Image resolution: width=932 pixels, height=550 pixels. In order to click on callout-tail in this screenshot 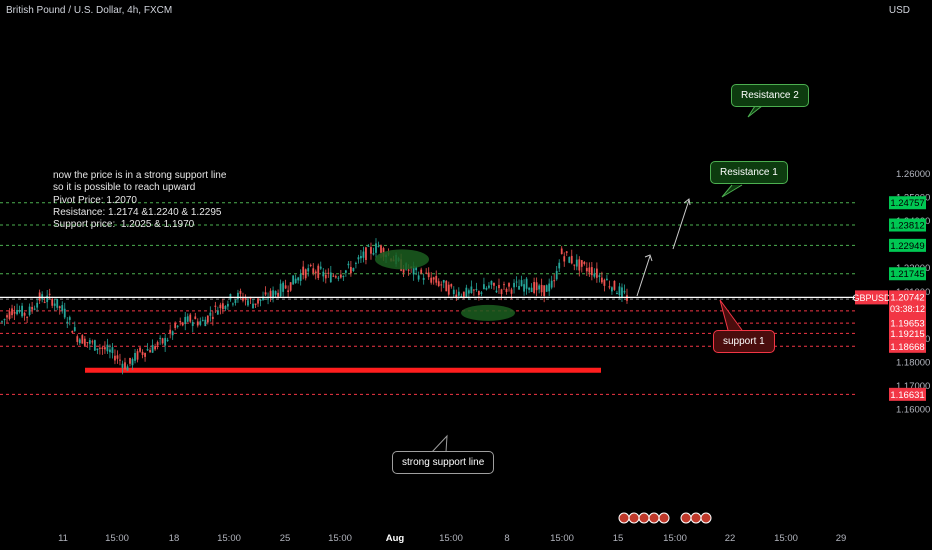, I will do `click(732, 191)`.